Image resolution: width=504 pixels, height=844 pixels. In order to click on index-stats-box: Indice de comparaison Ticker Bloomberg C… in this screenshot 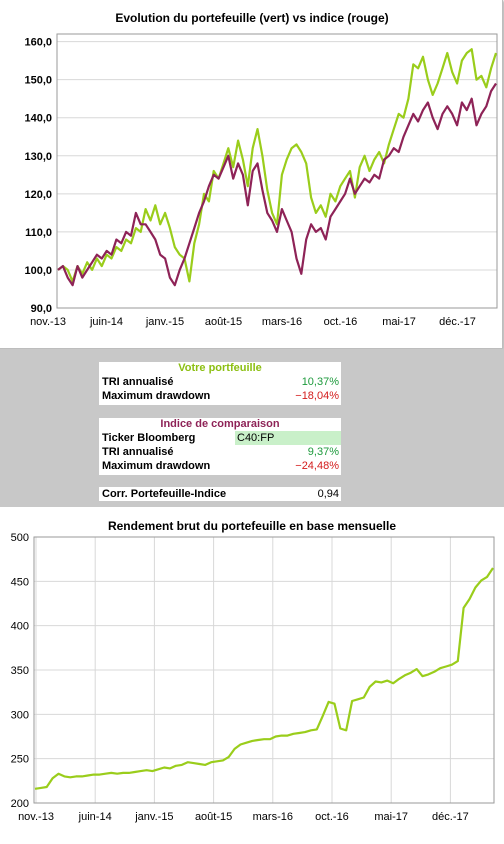, I will do `click(220, 446)`.